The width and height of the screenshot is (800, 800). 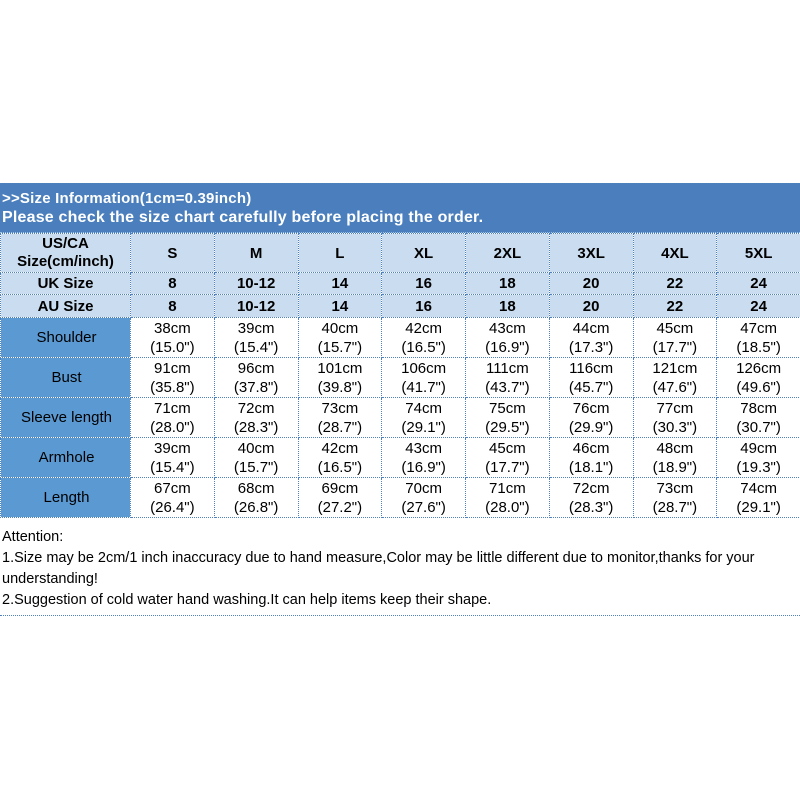 I want to click on au-size-value: 16, so click(x=423, y=306).